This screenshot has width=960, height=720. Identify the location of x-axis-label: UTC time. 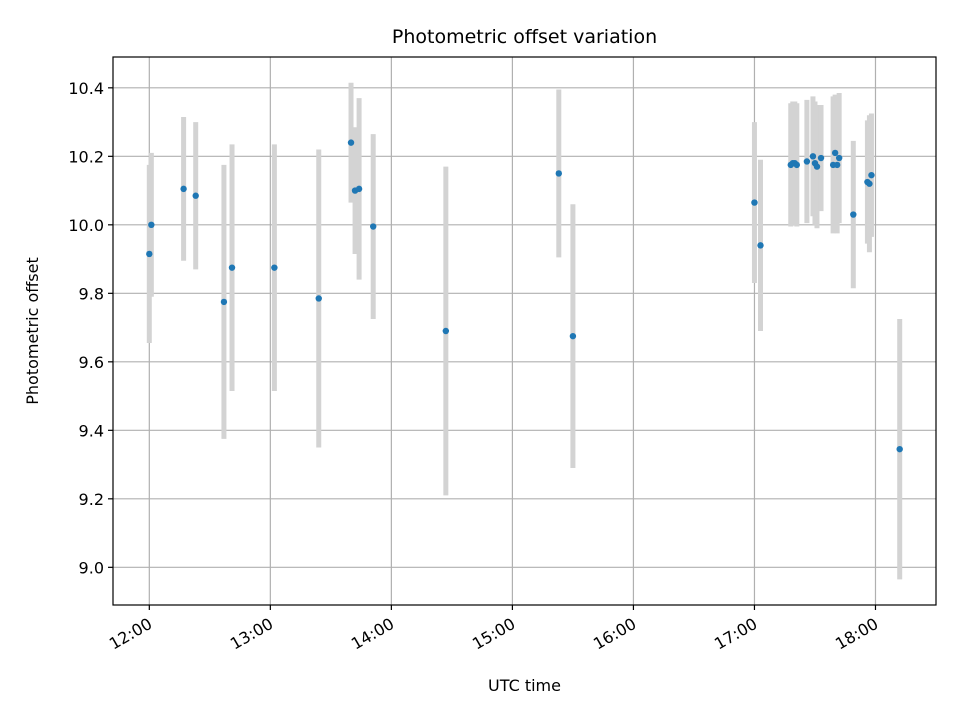
(524, 685).